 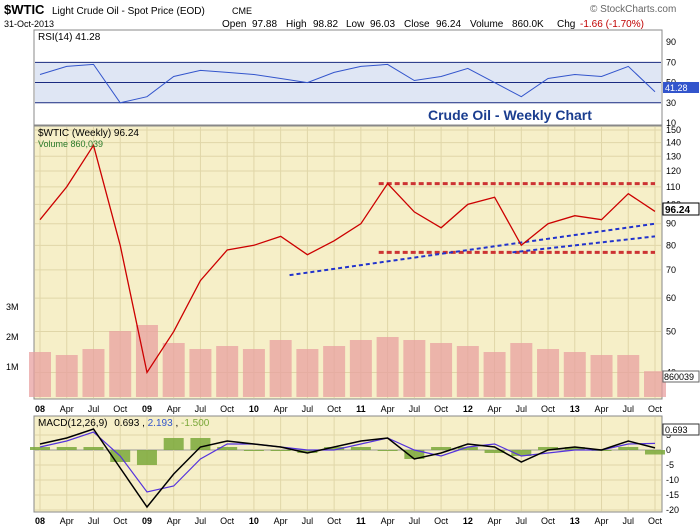 What do you see at coordinates (40, 409) in the screenshot?
I see `x-axis-tick: 08` at bounding box center [40, 409].